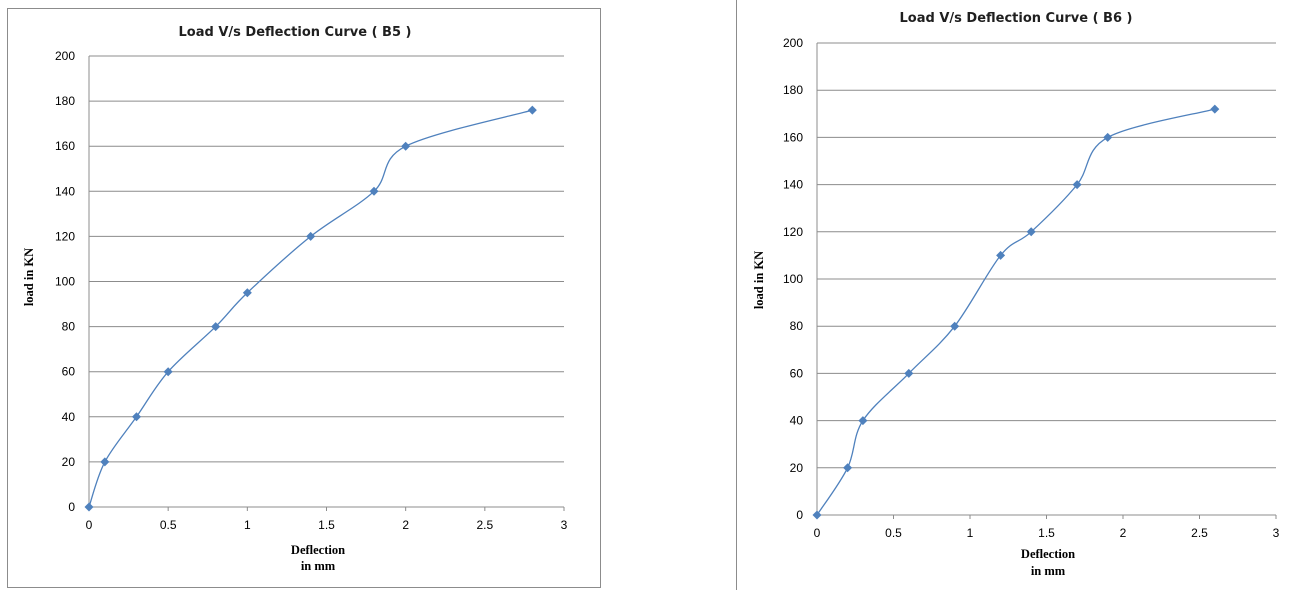 This screenshot has width=1293, height=590. Describe the element at coordinates (1016, 18) in the screenshot. I see `chart-title: Load V/s Deflection Curve ( B6 )` at that location.